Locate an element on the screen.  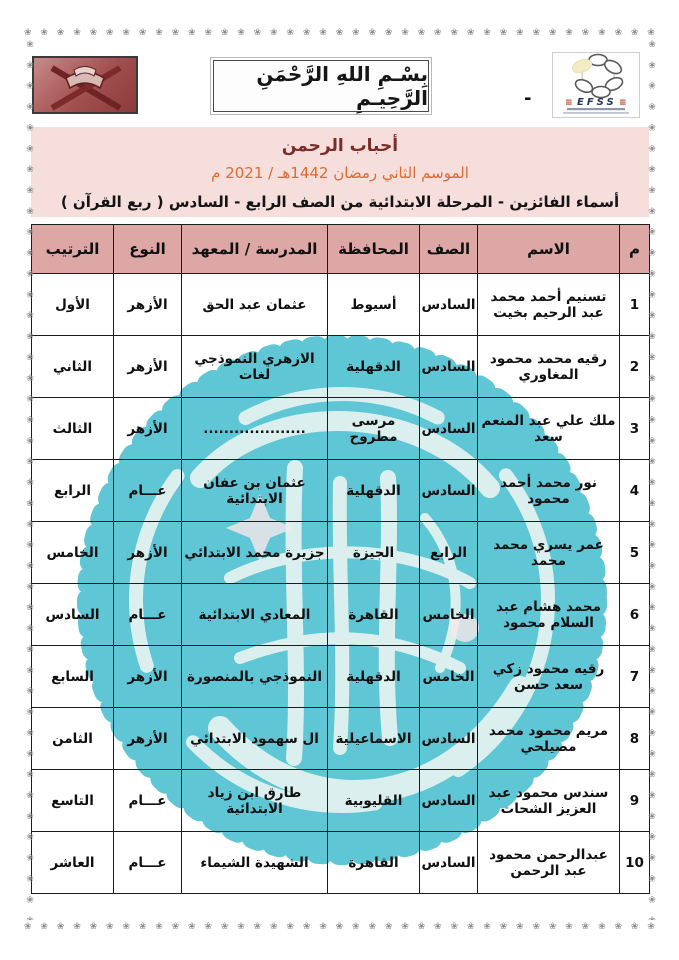
cell-school: ال سهمود الابتدائي is located at coordinates (254, 738).